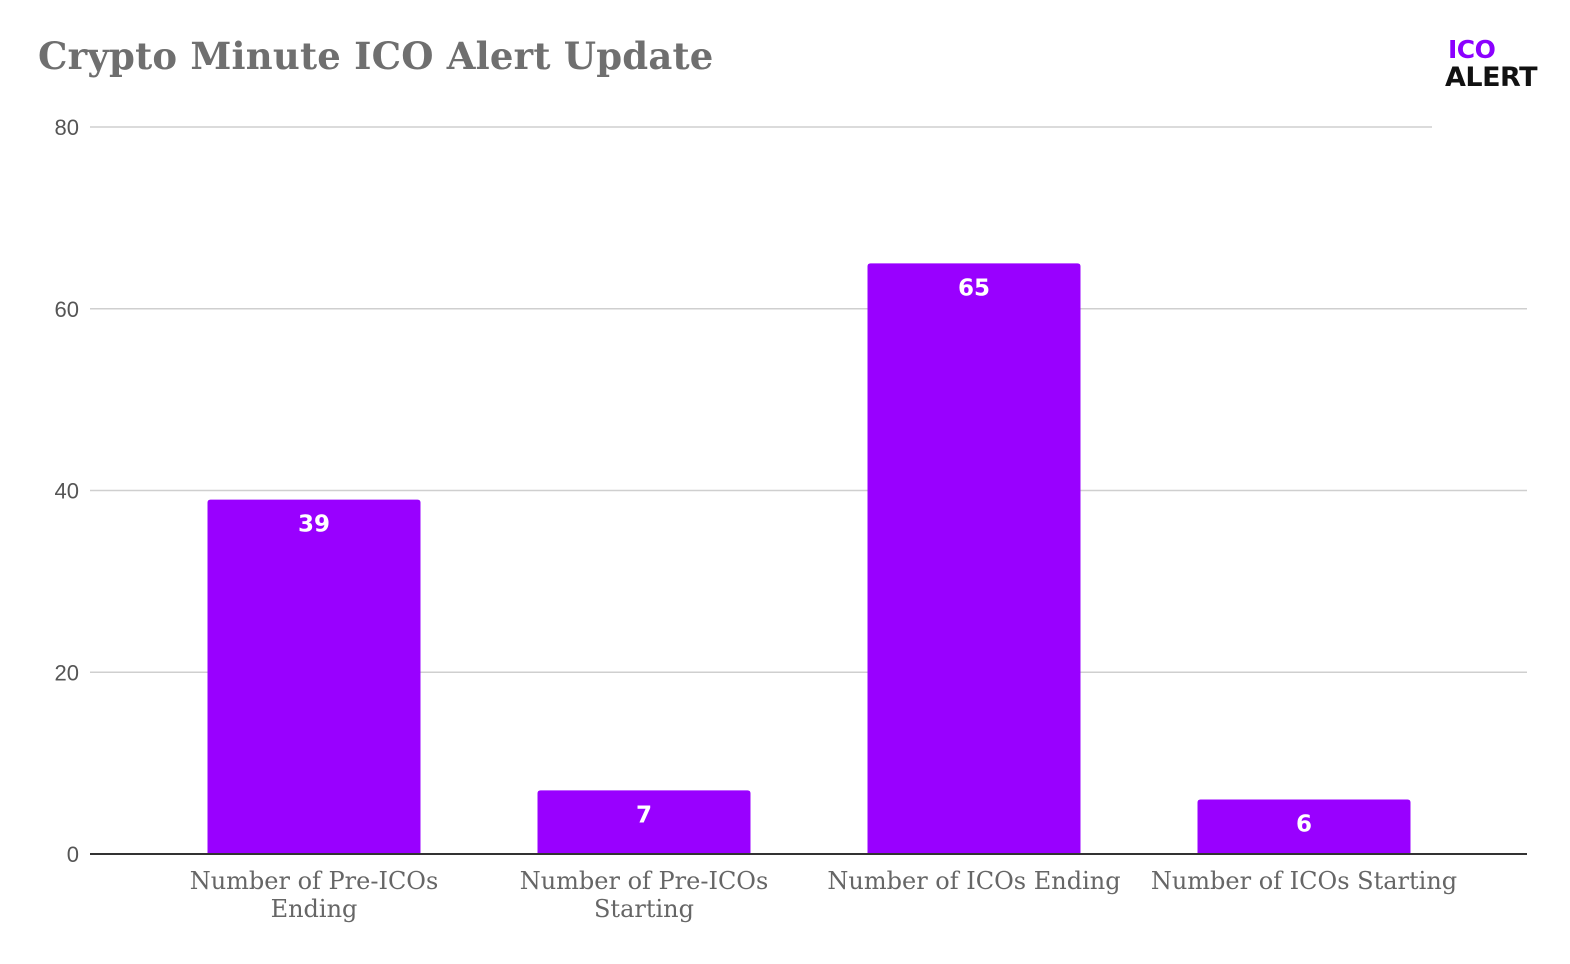 This screenshot has width=1570, height=964. I want to click on y-tick-label: 0, so click(73, 854).